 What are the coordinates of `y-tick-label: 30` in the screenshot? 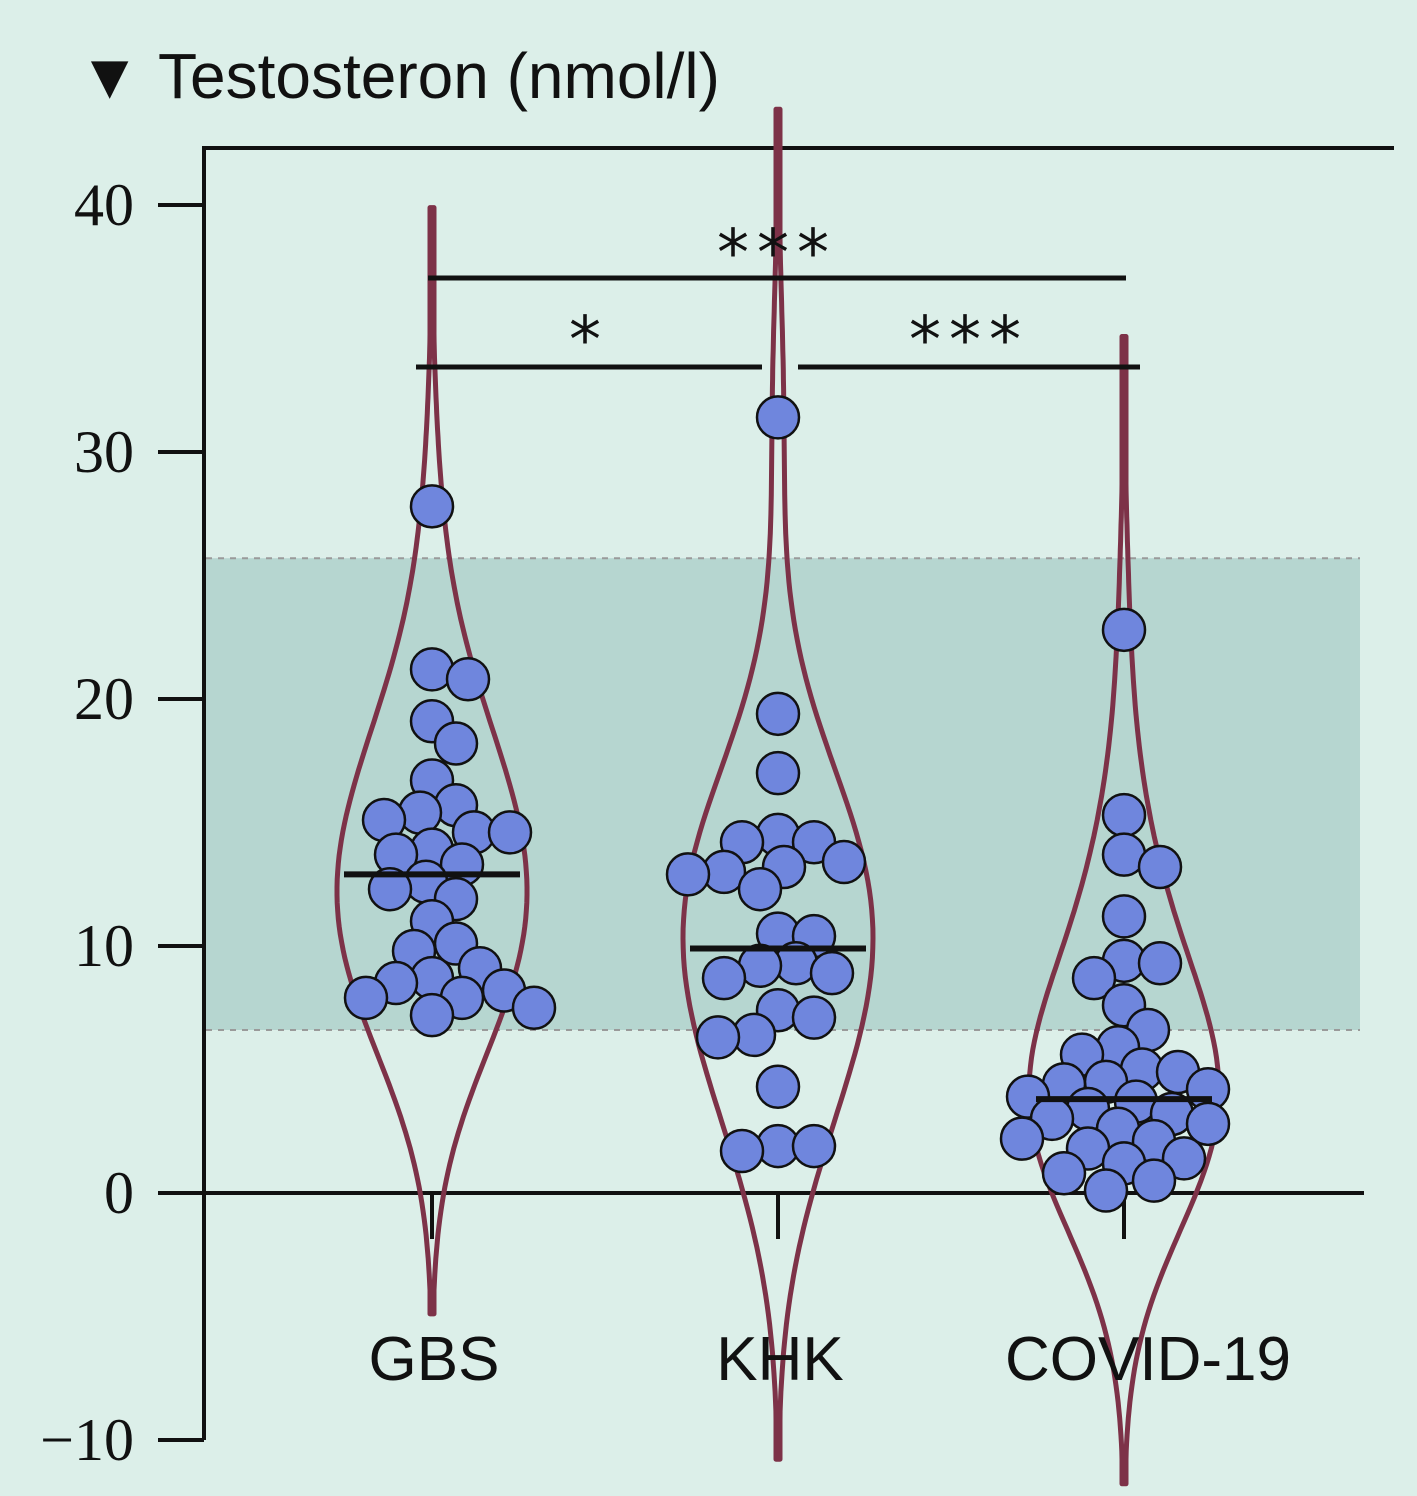 It's located at (104, 452).